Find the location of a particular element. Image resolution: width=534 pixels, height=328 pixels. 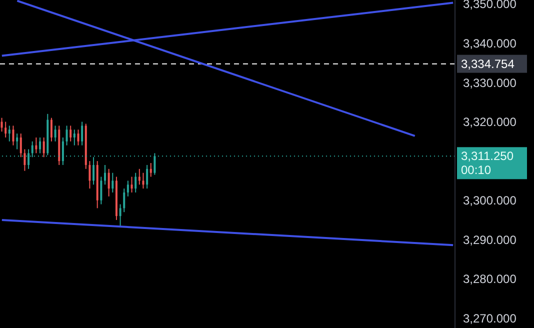

y-tick-label: 3,270.000 is located at coordinates (490, 318).